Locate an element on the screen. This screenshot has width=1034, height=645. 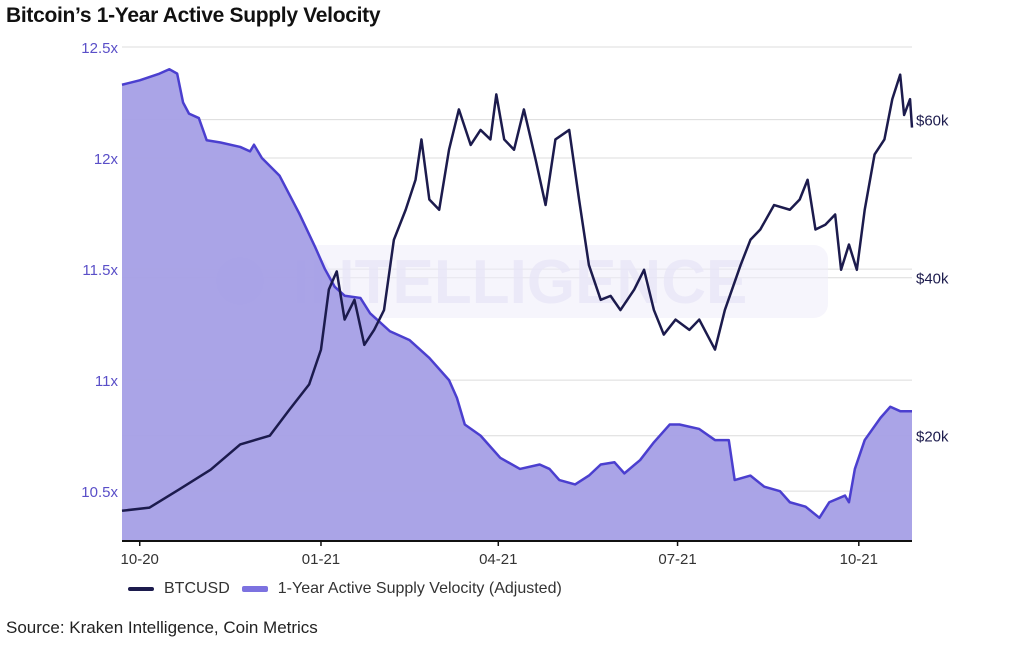
legend-swatch-btcusd is located at coordinates (141, 589).